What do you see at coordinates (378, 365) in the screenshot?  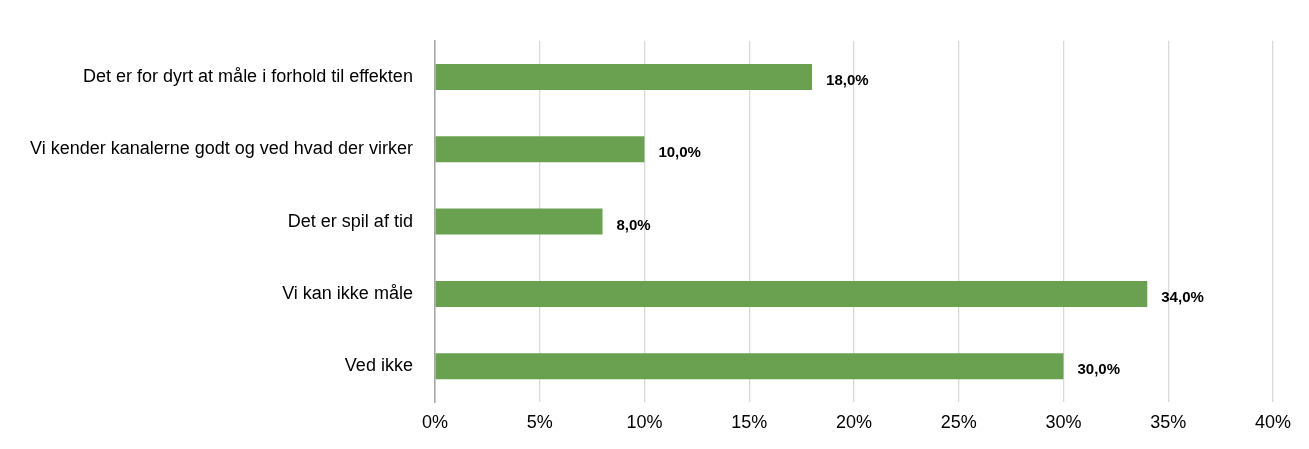 I see `y-tick-label: Ved ikke` at bounding box center [378, 365].